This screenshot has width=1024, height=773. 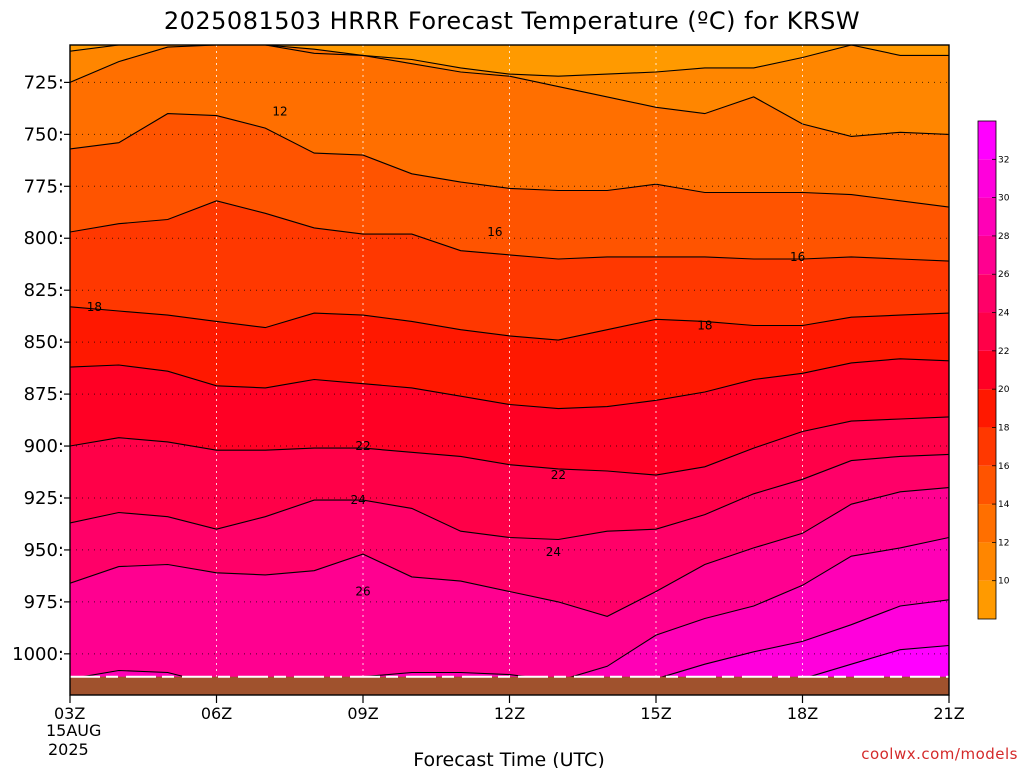 What do you see at coordinates (1004, 275) in the screenshot?
I see `colorbar-tick-label: 26` at bounding box center [1004, 275].